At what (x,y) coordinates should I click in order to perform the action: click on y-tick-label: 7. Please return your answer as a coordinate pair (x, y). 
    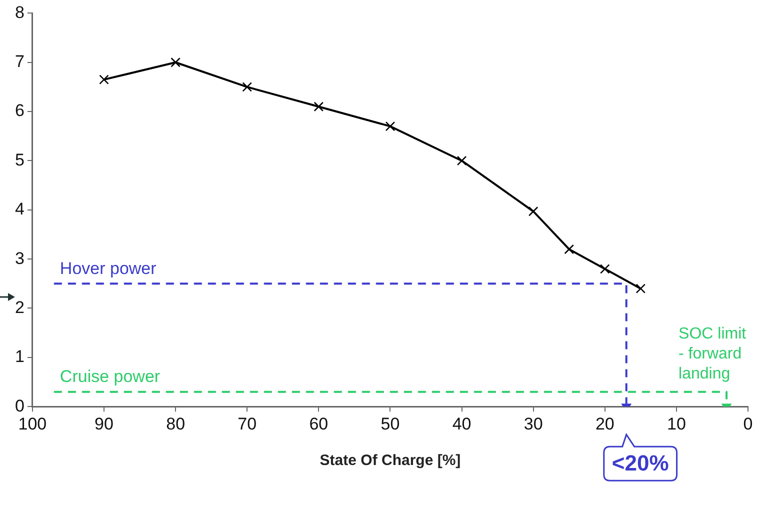
    Looking at the image, I should click on (19, 62).